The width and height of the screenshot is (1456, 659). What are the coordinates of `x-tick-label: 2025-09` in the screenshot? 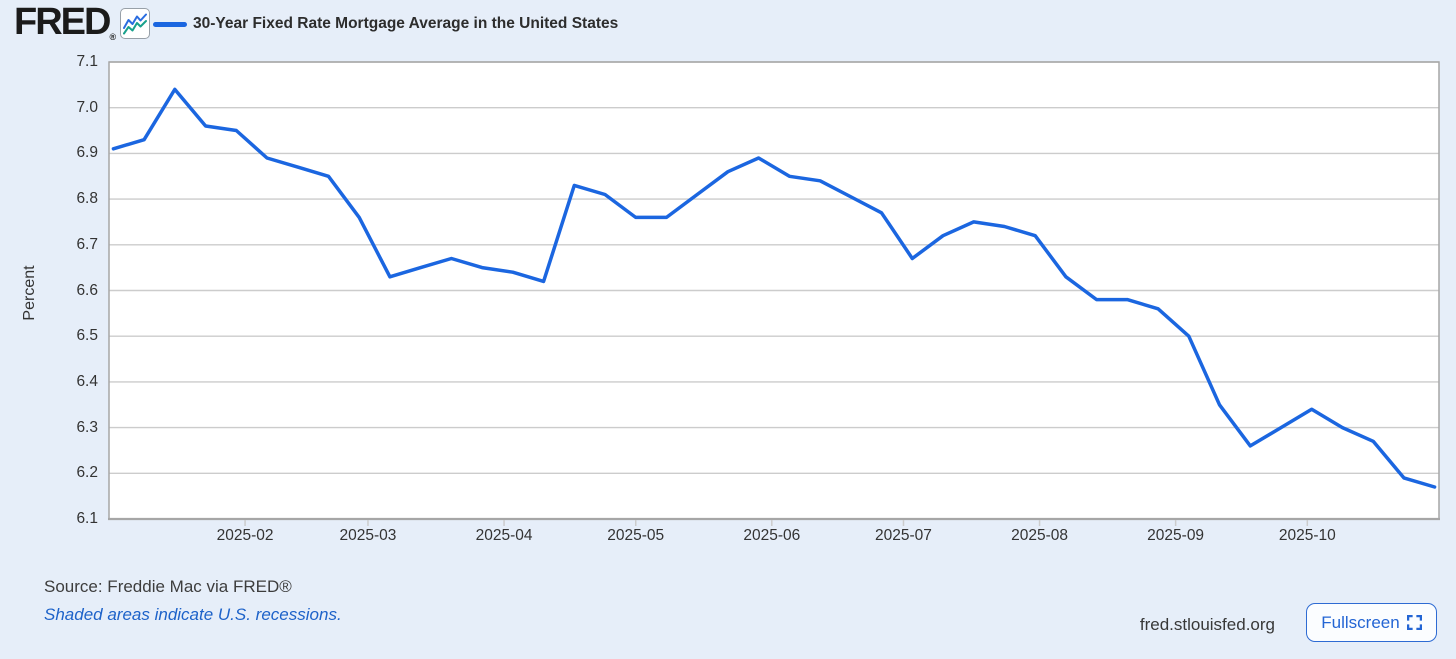 It's located at (1176, 535).